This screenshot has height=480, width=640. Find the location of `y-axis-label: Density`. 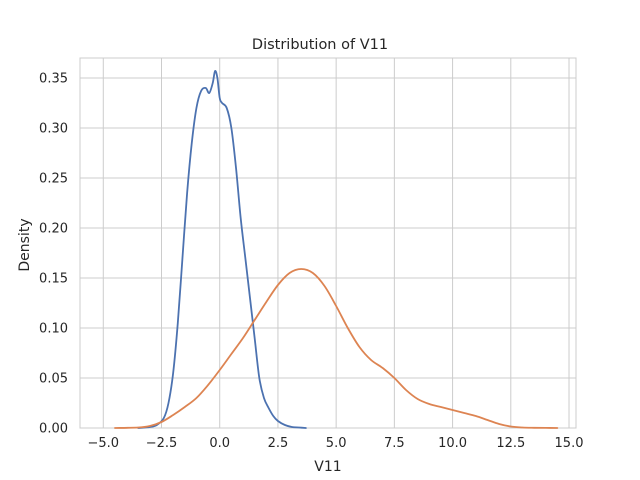

y-axis-label: Density is located at coordinates (25, 244).